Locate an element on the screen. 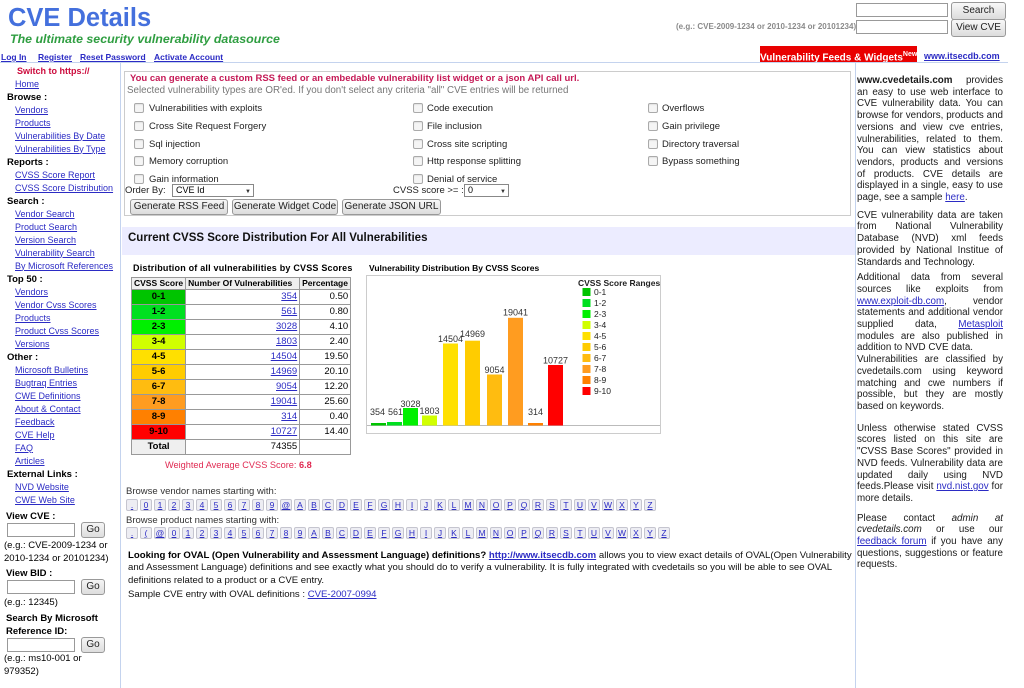 This screenshot has height=688, width=1024. svg-text: 3028 is located at coordinates (410, 404).